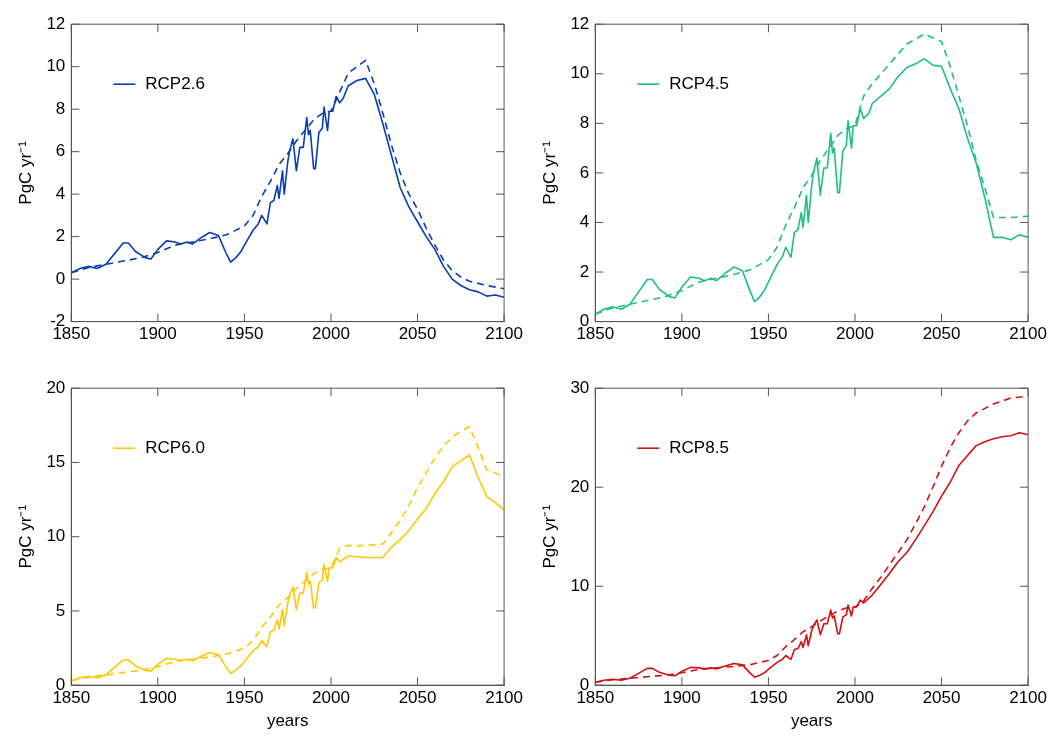  Describe the element at coordinates (699, 83) in the screenshot. I see `legend-label: RCP4.5` at that location.